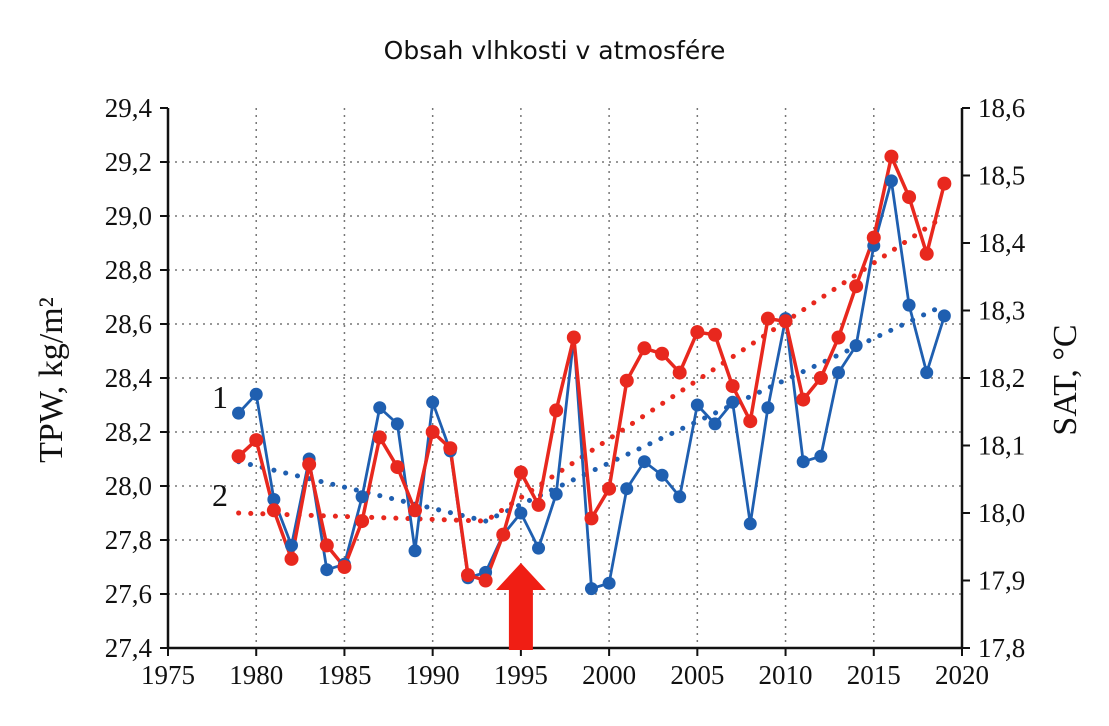  What do you see at coordinates (1001, 446) in the screenshot?
I see `y-right-tick-label: 18,1` at bounding box center [1001, 446].